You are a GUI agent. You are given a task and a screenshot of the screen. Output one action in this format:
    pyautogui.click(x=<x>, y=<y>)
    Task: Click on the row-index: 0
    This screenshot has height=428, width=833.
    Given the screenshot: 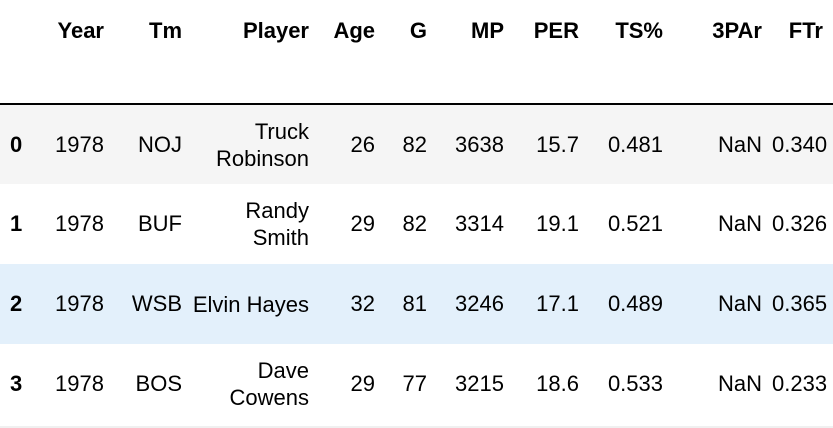 What is the action you would take?
    pyautogui.click(x=16, y=144)
    